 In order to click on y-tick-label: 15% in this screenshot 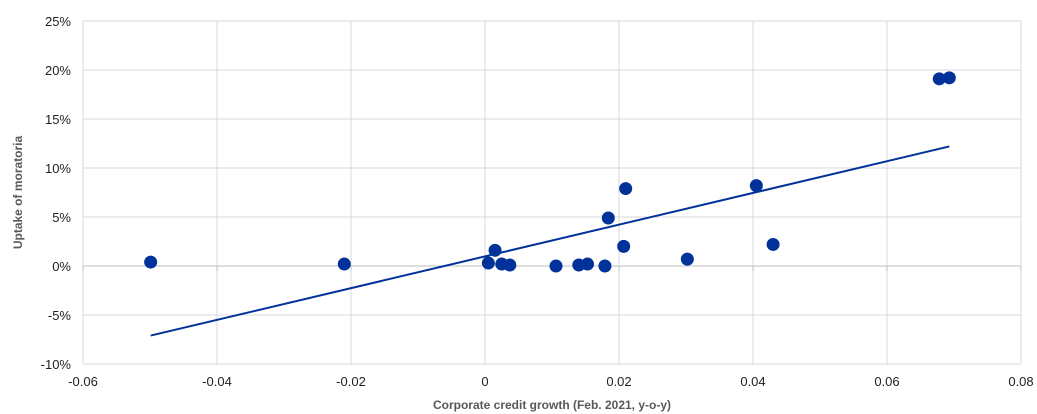, I will do `click(58, 119)`.